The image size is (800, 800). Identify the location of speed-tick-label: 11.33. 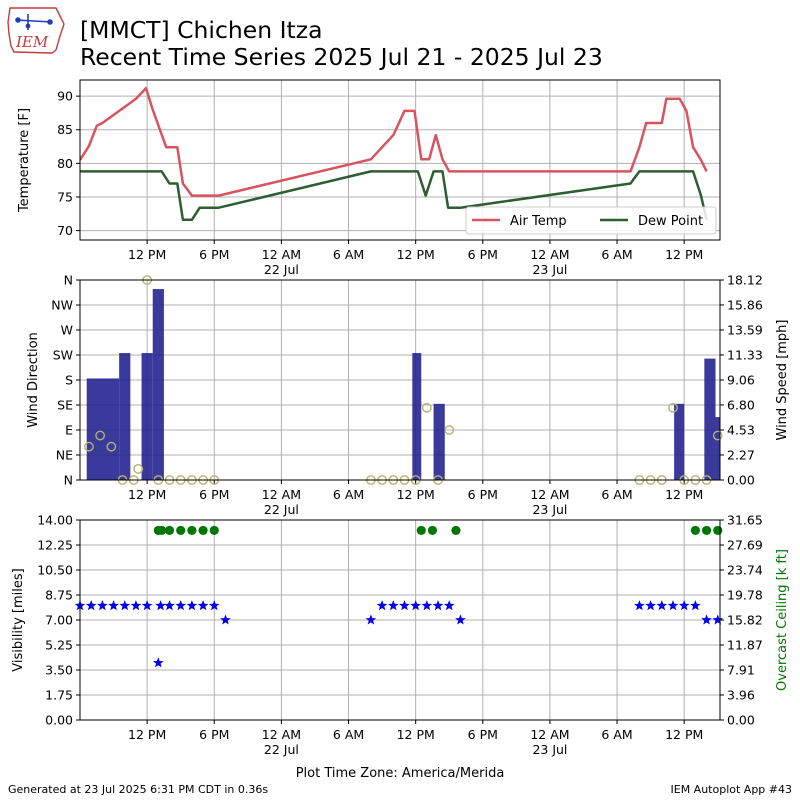
(745, 354).